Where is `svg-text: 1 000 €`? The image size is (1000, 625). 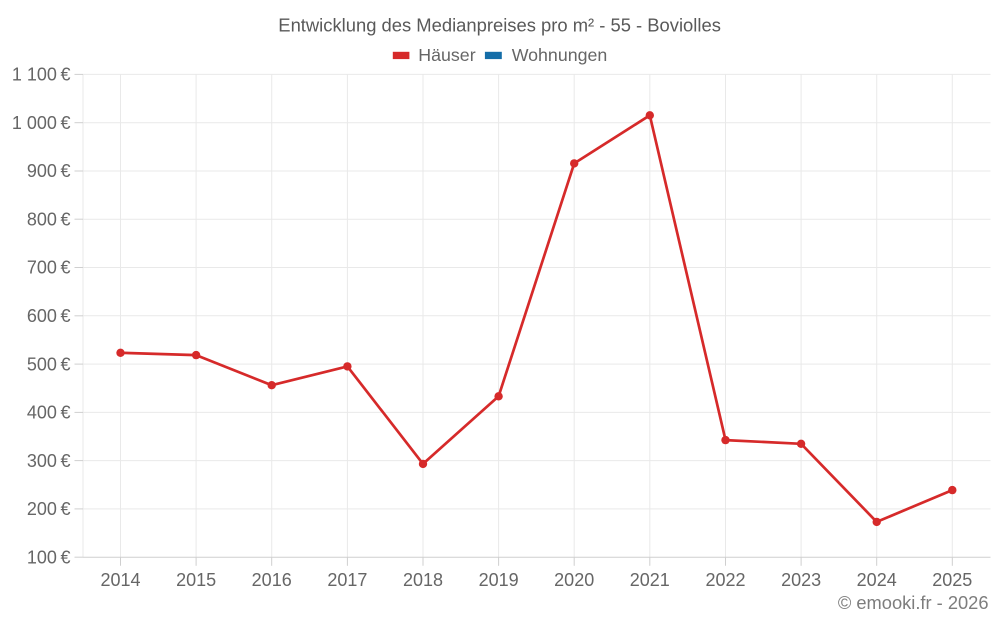 svg-text: 1 000 € is located at coordinates (41, 123).